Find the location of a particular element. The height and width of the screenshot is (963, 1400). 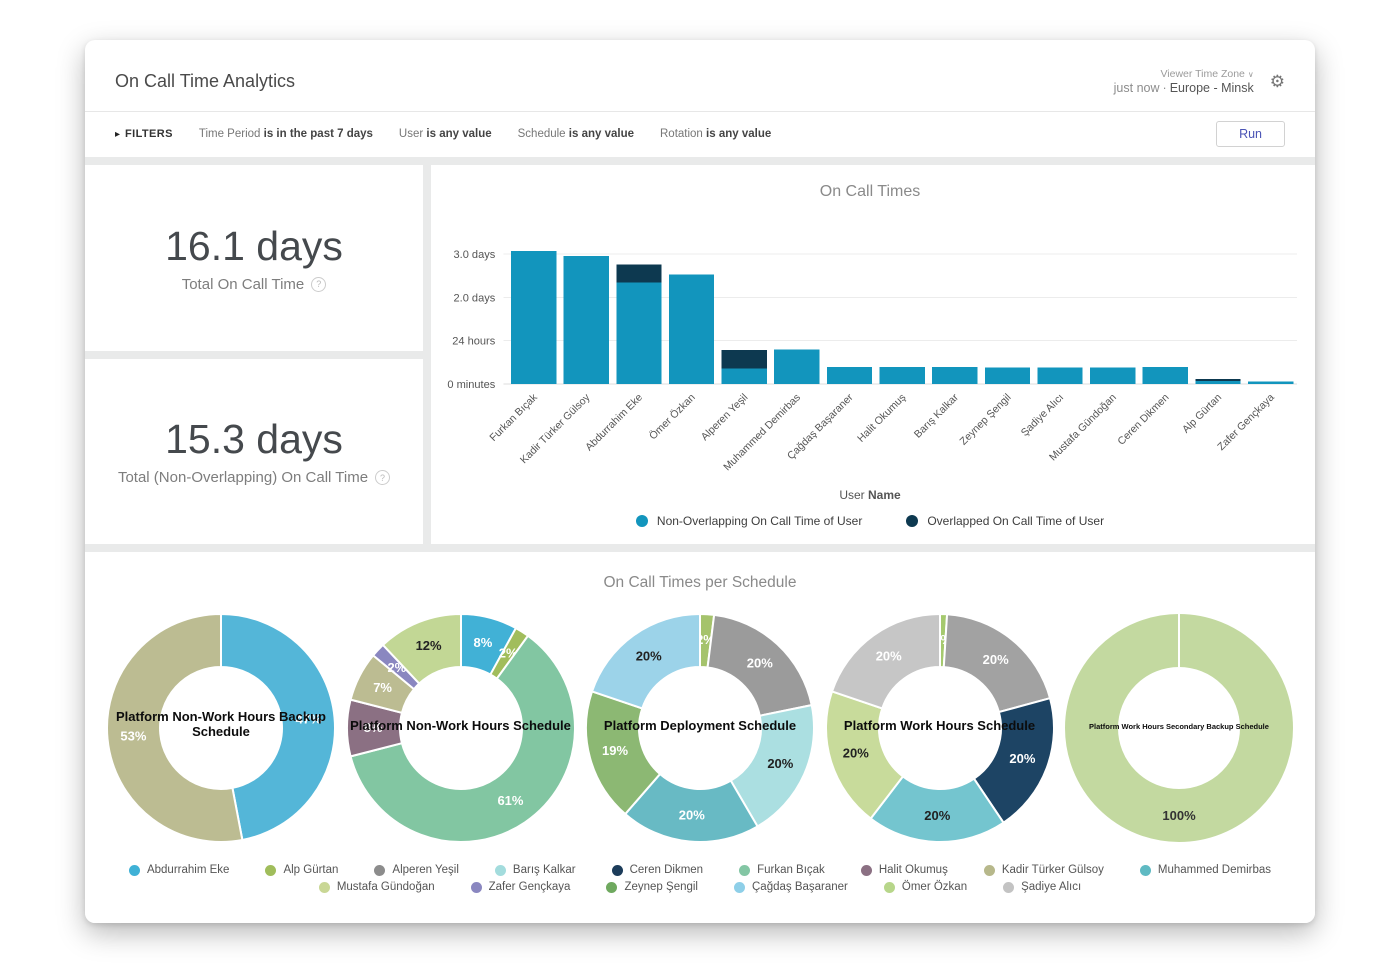

donut-svg: 47% 53% is located at coordinates (221, 728).